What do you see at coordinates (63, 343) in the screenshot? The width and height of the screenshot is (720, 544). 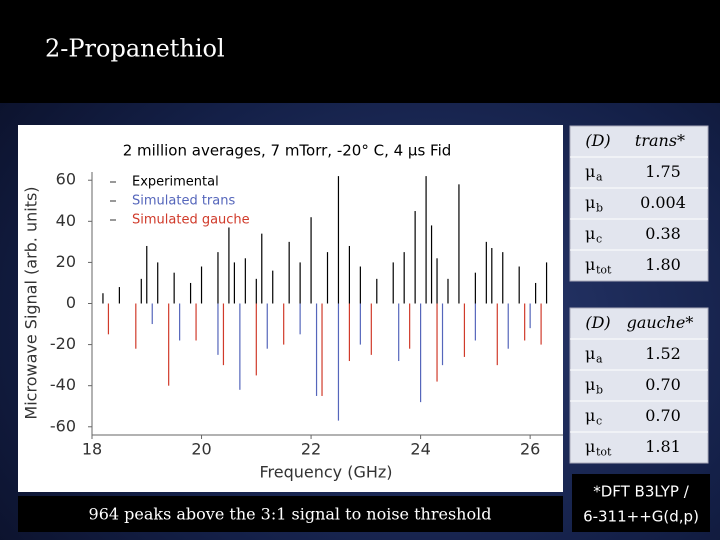 I see `y-tick-label: -20` at bounding box center [63, 343].